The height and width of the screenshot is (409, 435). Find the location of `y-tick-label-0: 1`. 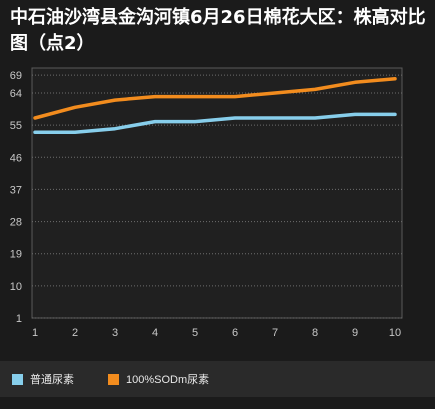

y-tick-label-0: 1 is located at coordinates (19, 319).